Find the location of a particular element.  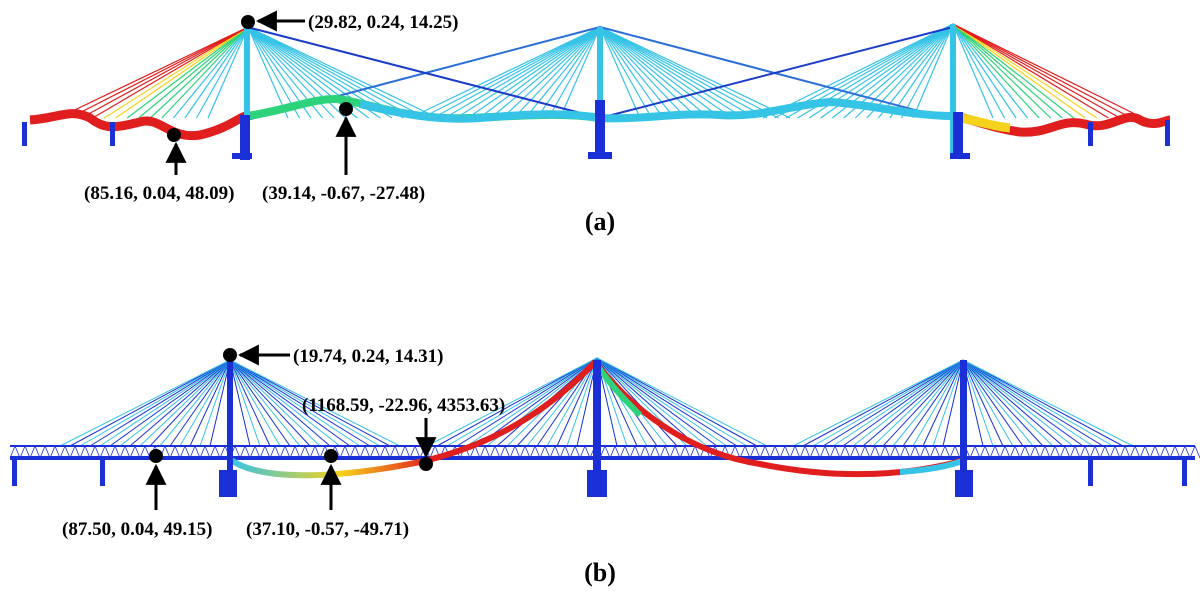

panel-a-long-cable is located at coordinates (423, 72).